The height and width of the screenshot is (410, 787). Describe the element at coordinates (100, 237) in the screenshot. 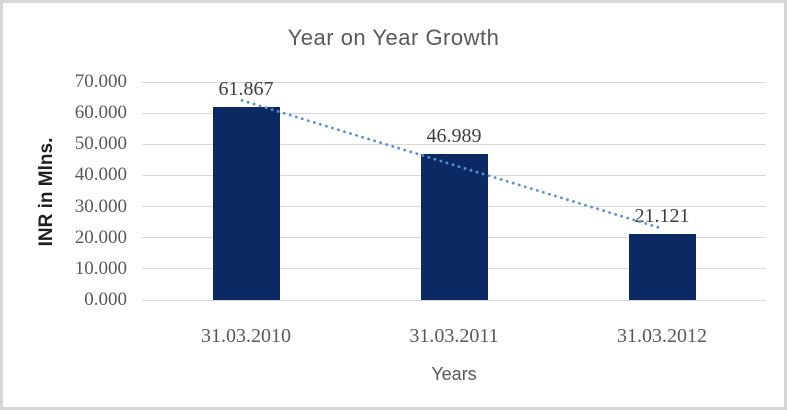

I see `y-axis-tick-label: 20.000` at that location.